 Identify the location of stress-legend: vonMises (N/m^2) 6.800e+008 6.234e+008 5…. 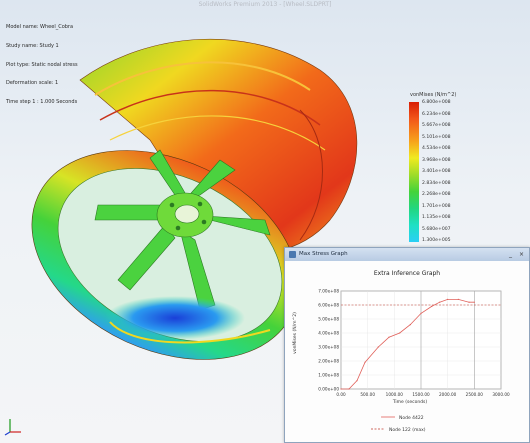
(434, 172).